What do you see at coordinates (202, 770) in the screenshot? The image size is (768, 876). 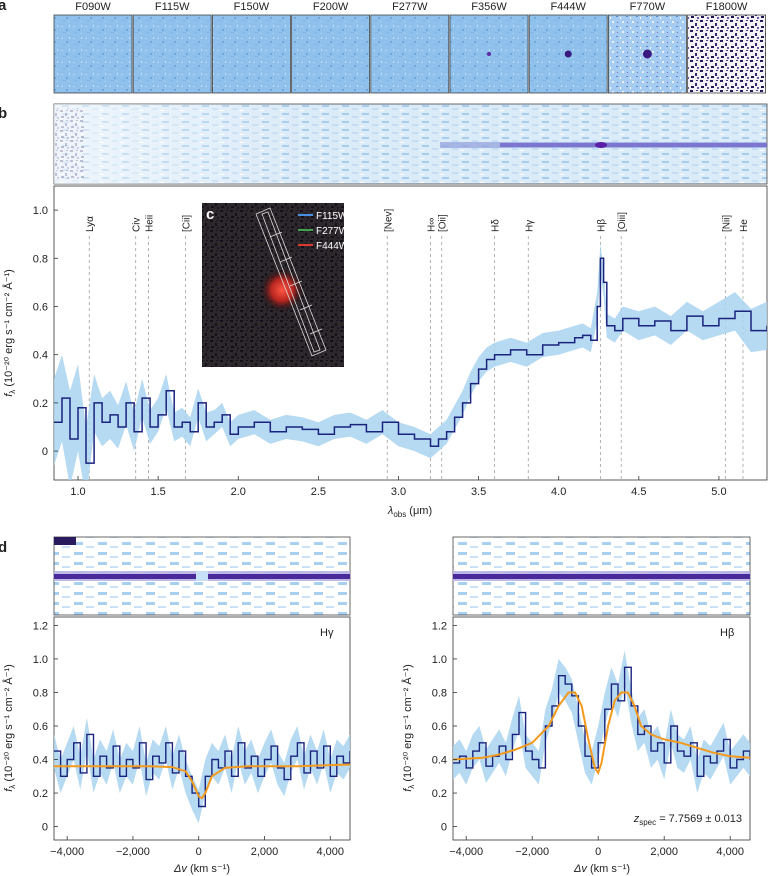 I see `hgamma-data-line` at bounding box center [202, 770].